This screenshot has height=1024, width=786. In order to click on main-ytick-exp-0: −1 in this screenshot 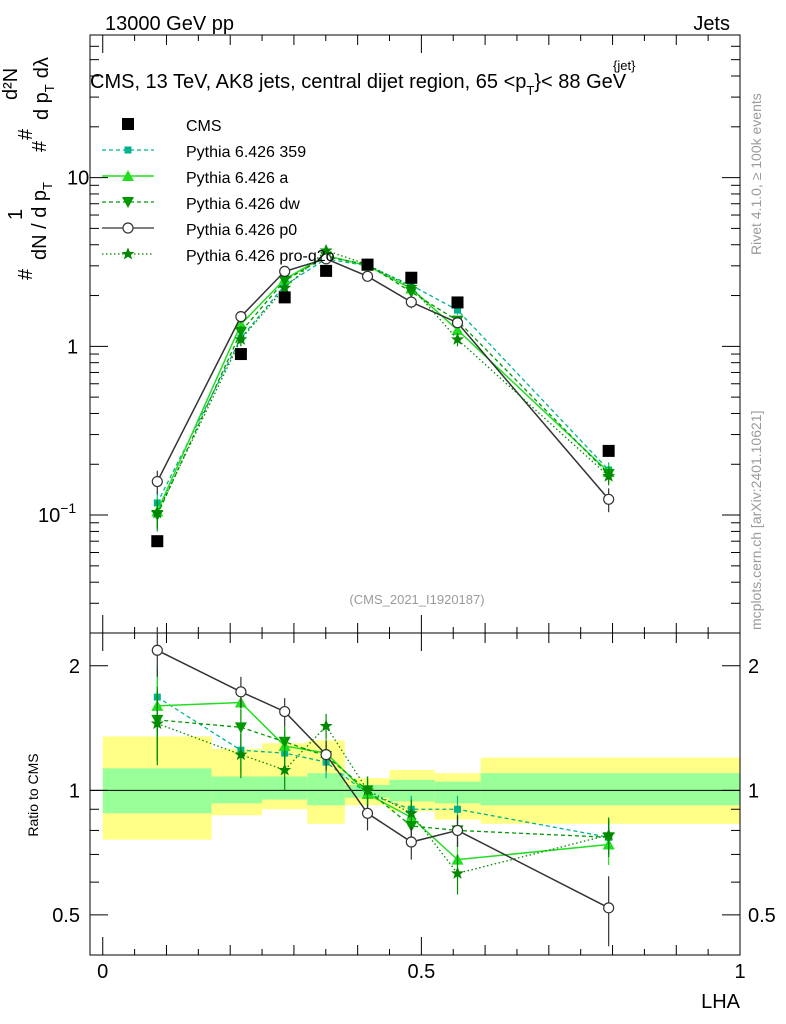, I will do `click(68, 508)`.